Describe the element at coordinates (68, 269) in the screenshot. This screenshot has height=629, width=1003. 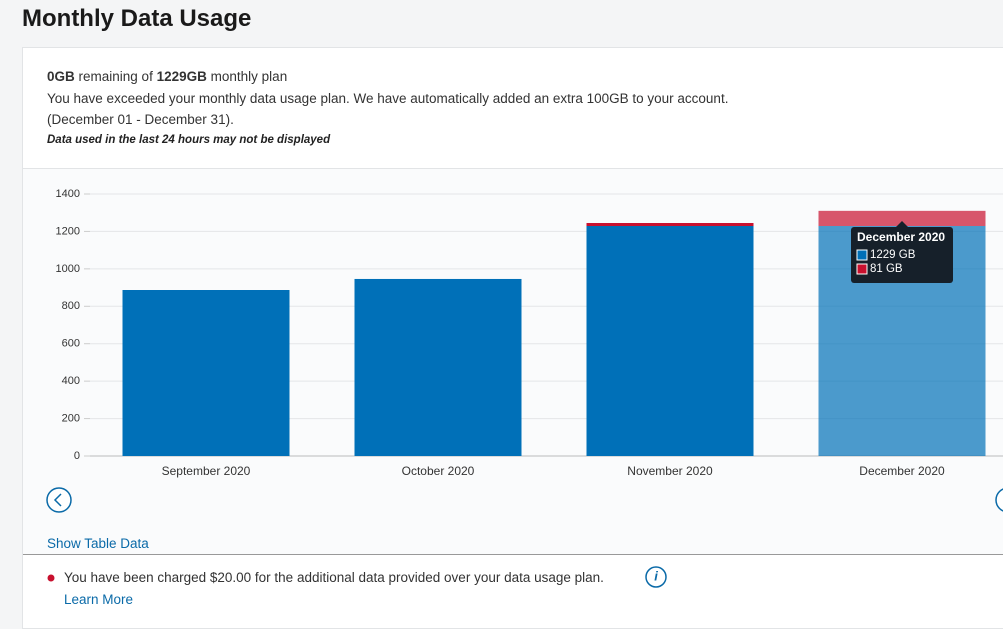
I see `y-tick-label: 1000` at that location.